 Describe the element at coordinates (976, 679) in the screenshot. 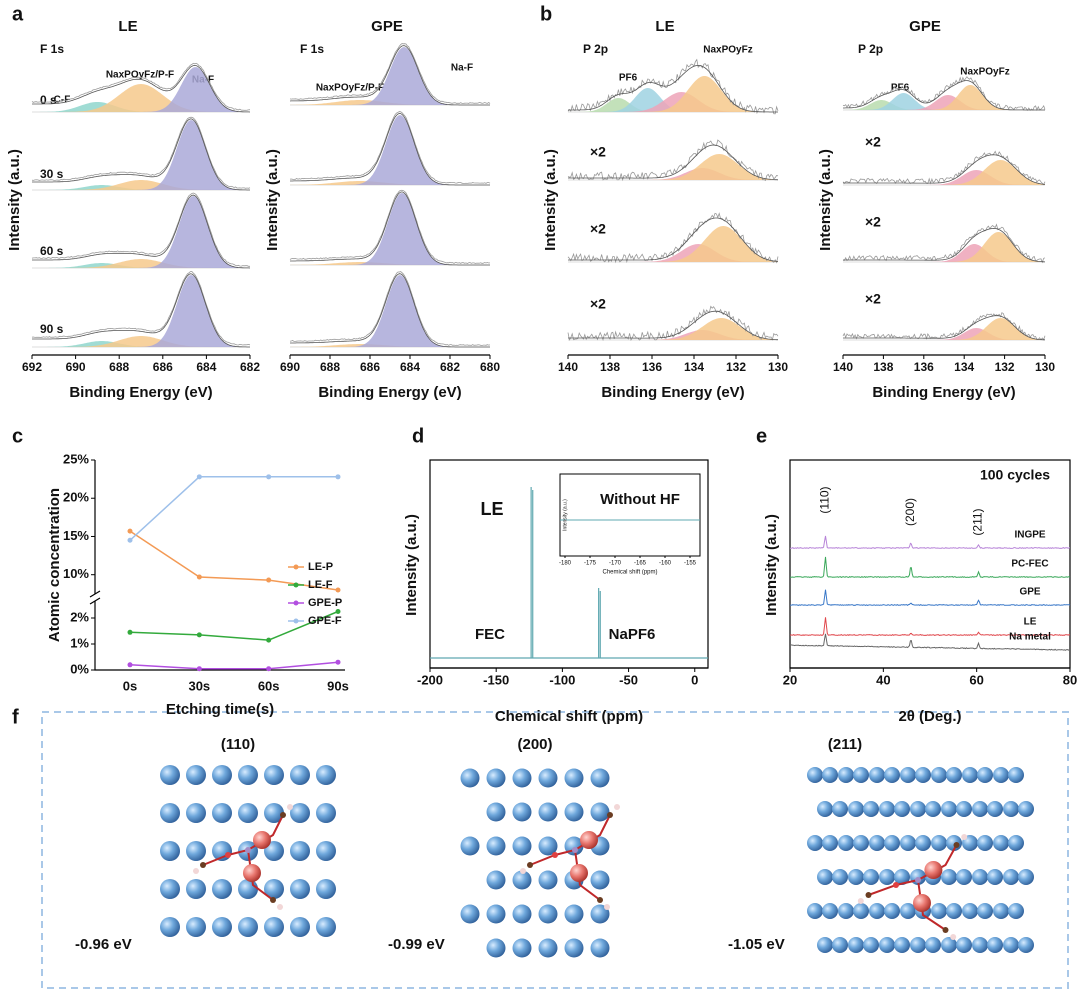

I see `x-tick-label: 60` at that location.